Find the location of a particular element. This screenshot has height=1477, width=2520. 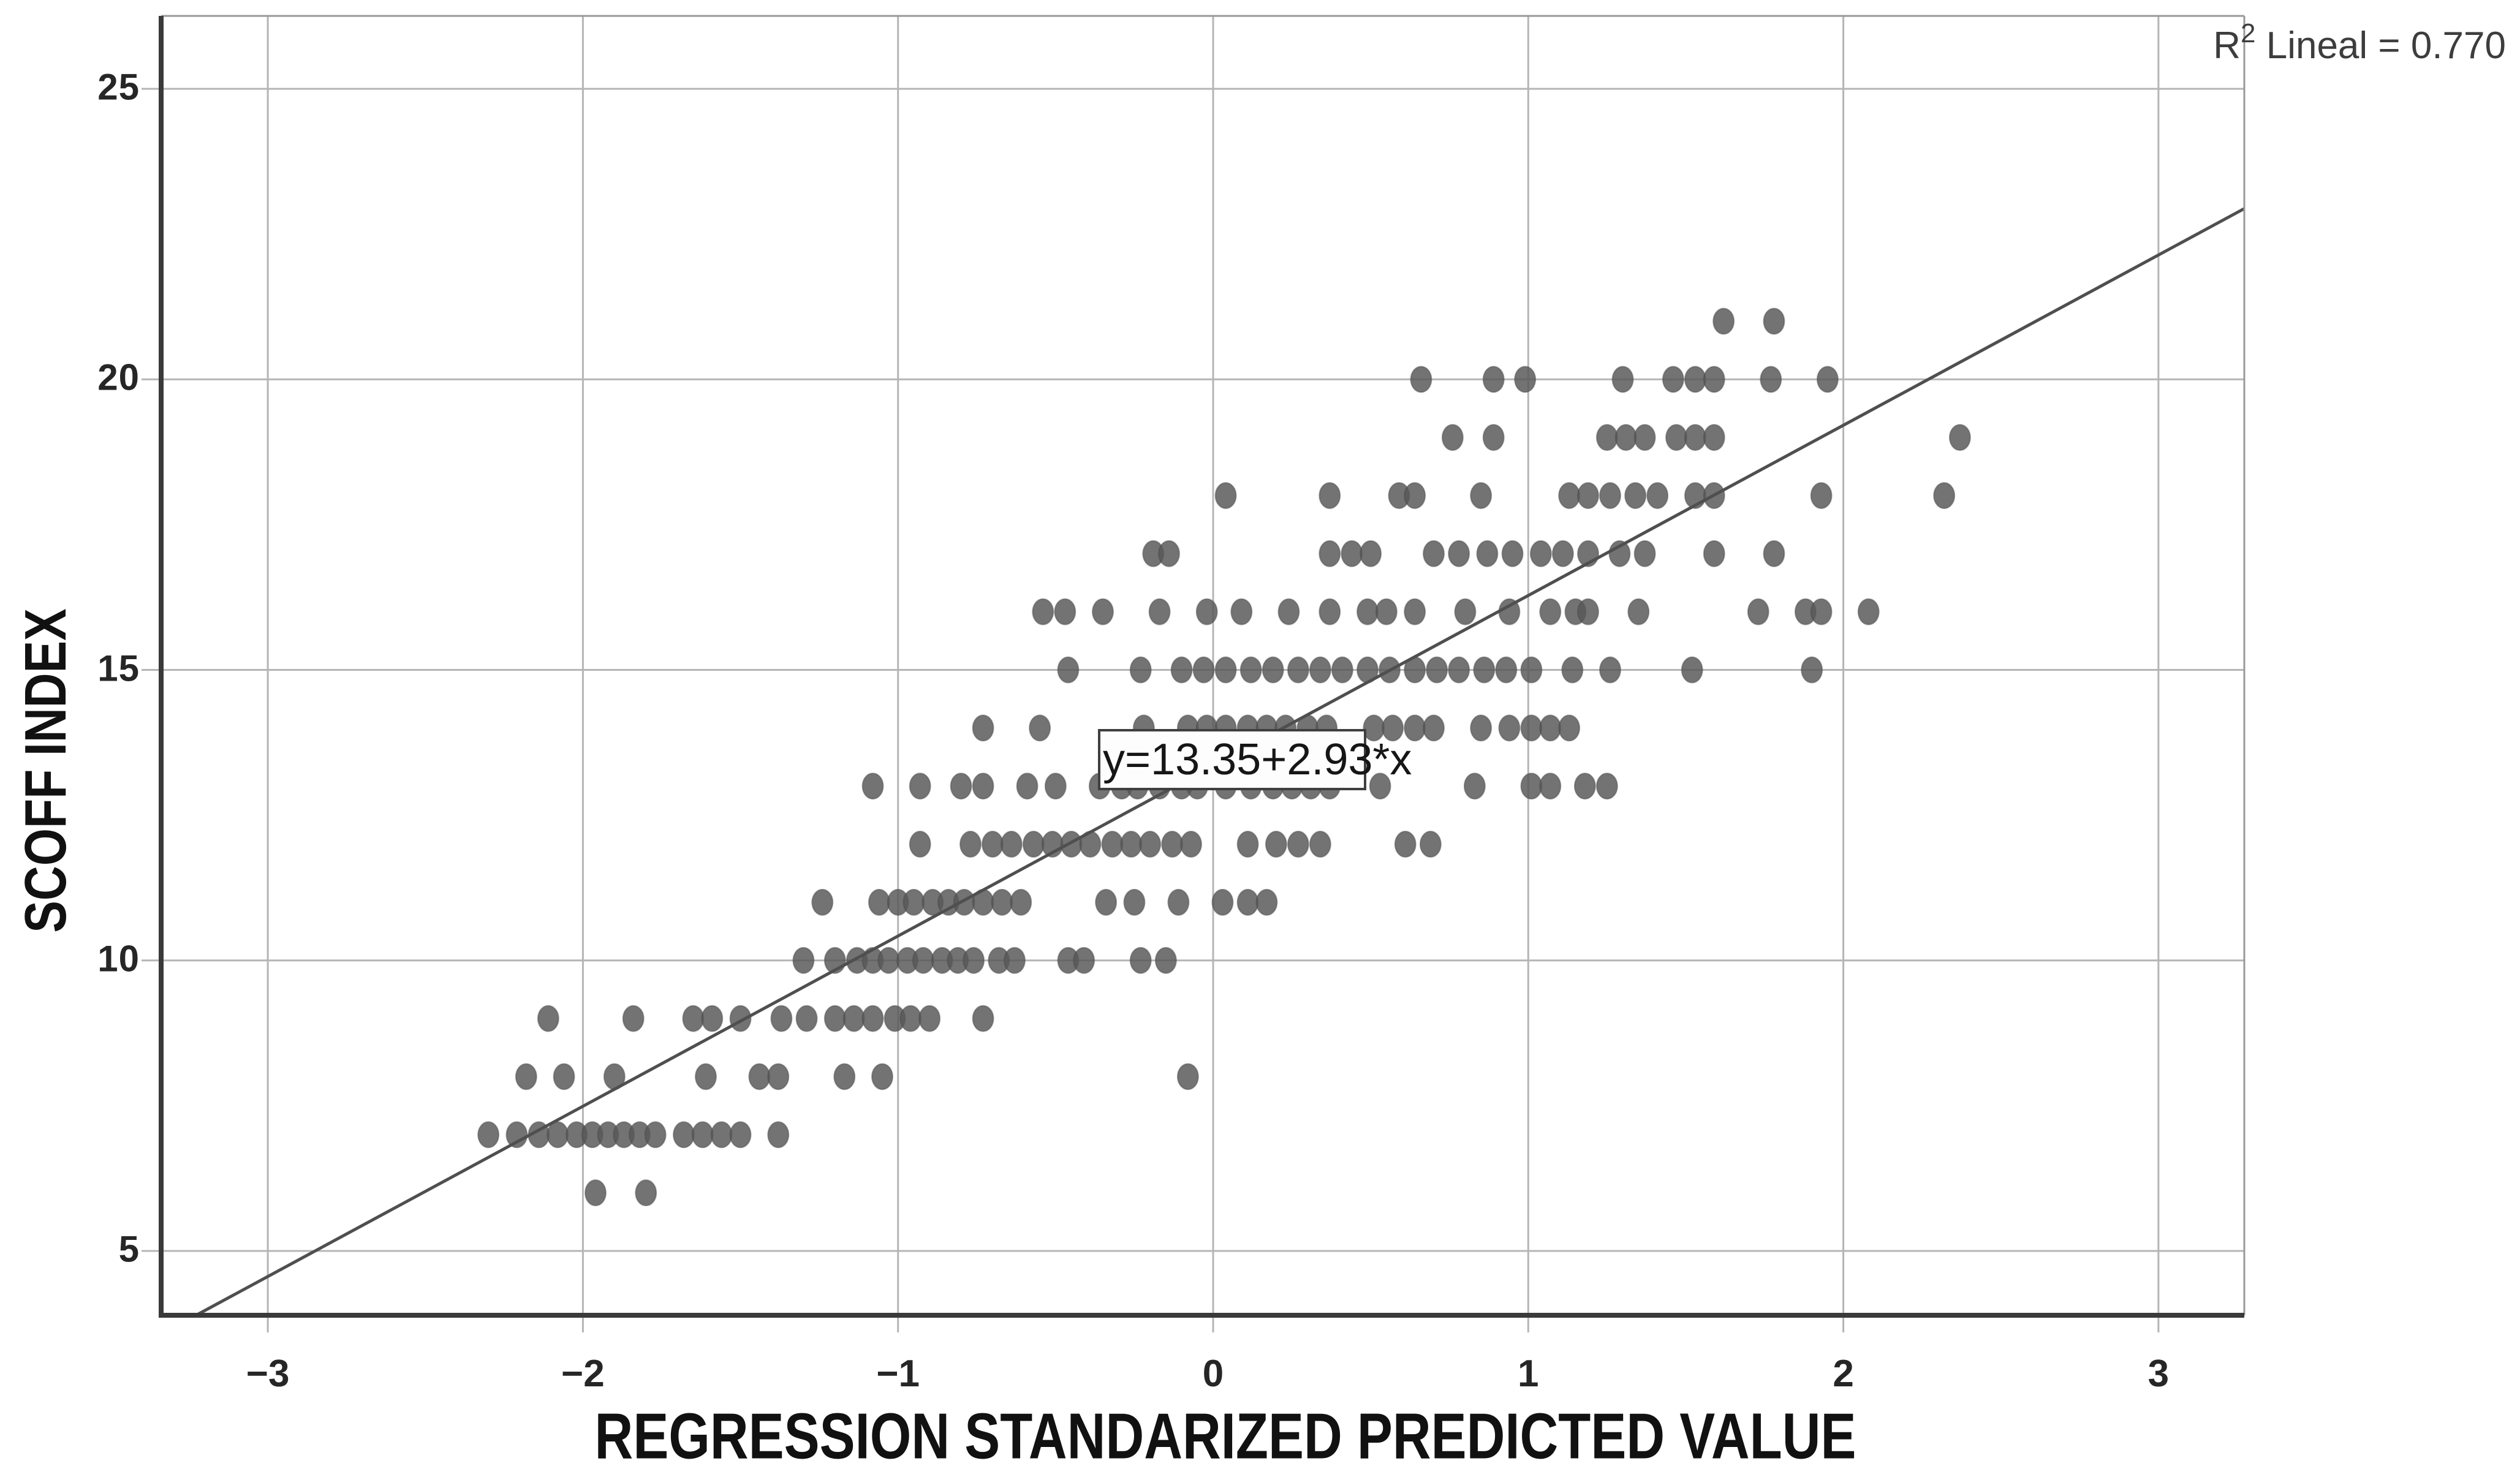

regression-equation-annotation: y=13.35+2.93*x is located at coordinates (1255, 759).